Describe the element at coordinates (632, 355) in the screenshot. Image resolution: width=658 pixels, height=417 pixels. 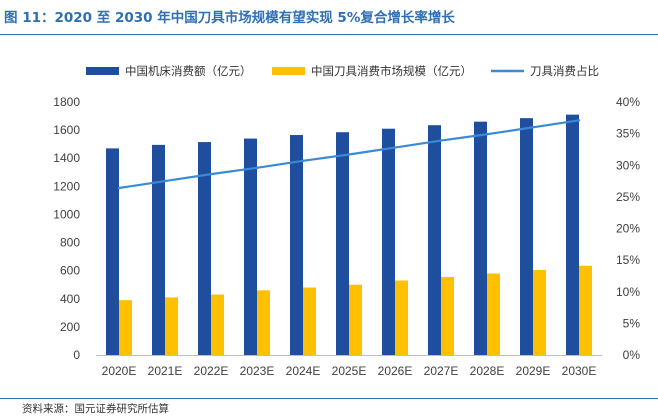
I see `y-right-tick-label: 0%` at that location.